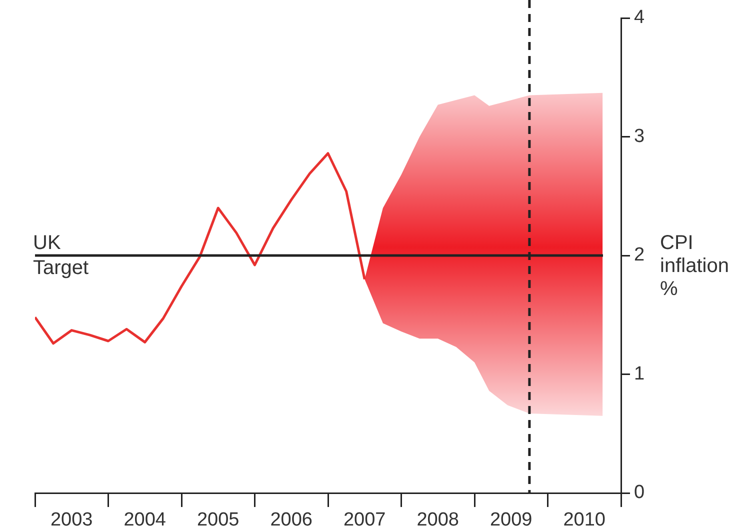 The height and width of the screenshot is (531, 737). Describe the element at coordinates (511, 520) in the screenshot. I see `x-tick-label: 2009` at that location.